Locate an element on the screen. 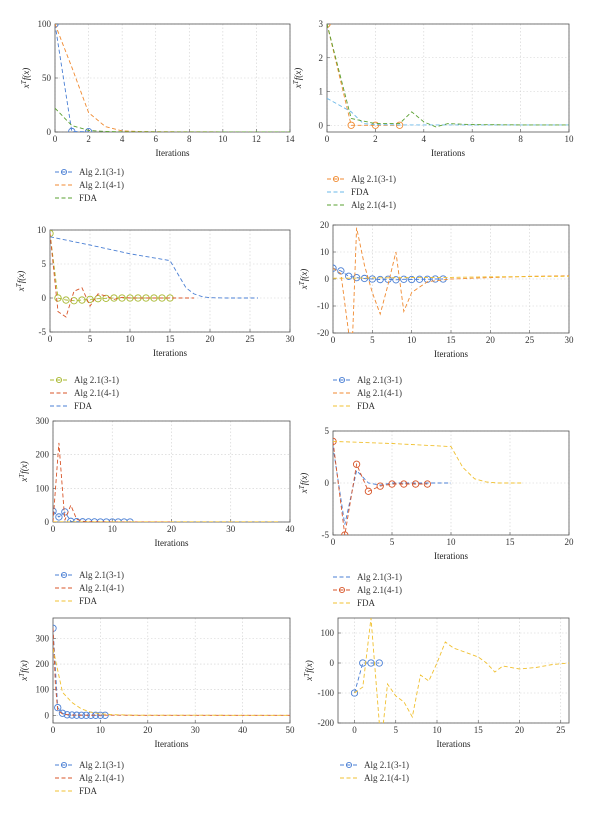 The image size is (600, 818). x-tick-label: 4 is located at coordinates (424, 139).